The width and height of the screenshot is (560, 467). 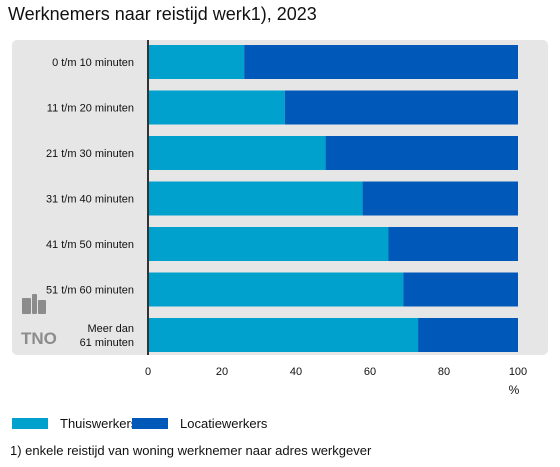 What do you see at coordinates (514, 390) in the screenshot?
I see `x-axis-label: %` at bounding box center [514, 390].